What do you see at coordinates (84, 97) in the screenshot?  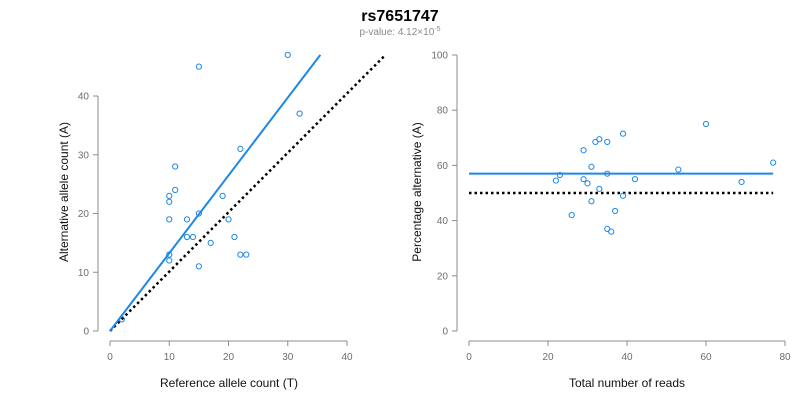 I see `left-y-tick-label: 40` at bounding box center [84, 97].